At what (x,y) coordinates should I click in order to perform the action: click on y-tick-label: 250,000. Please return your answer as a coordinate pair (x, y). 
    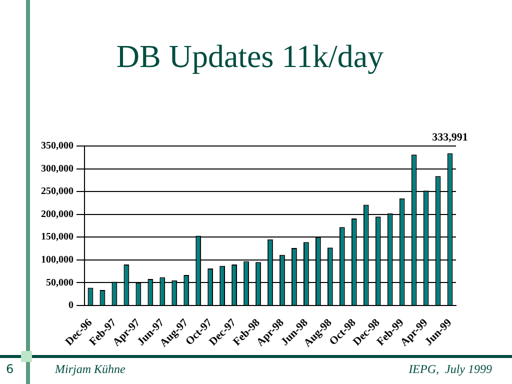
    Looking at the image, I should click on (57, 192).